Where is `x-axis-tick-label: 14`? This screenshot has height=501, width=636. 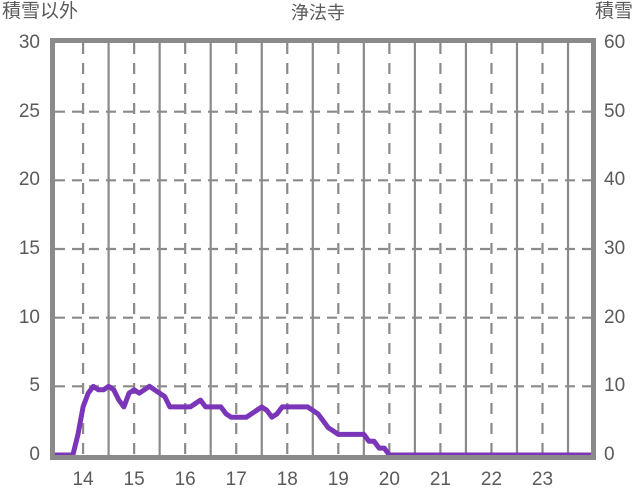 x-axis-tick-label: 14 is located at coordinates (83, 479).